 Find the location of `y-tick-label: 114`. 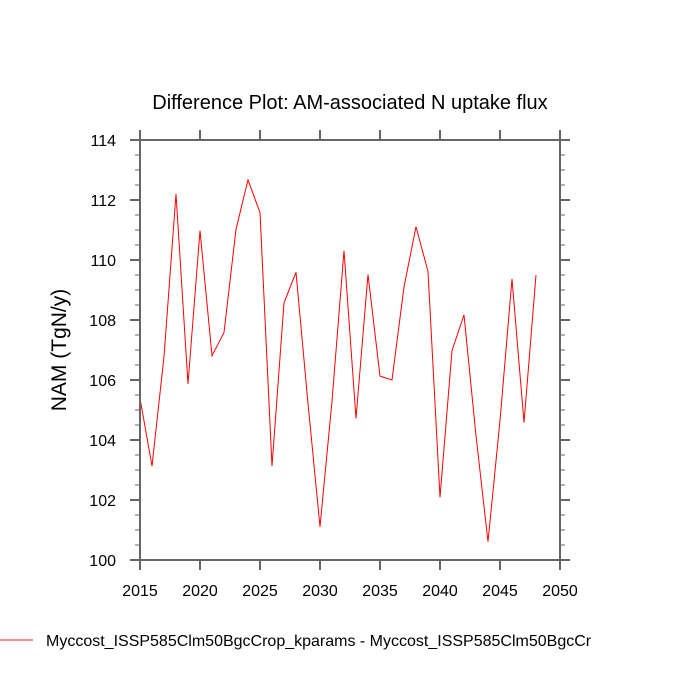

y-tick-label: 114 is located at coordinates (103, 141).